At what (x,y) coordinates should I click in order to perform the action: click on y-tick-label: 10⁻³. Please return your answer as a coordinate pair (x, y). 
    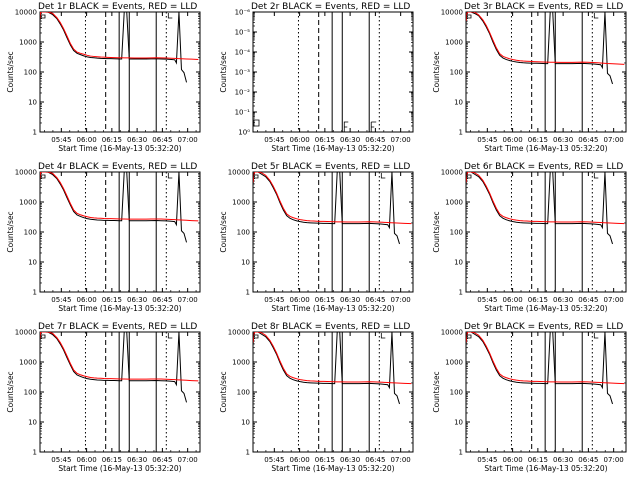
    Looking at the image, I should click on (243, 73).